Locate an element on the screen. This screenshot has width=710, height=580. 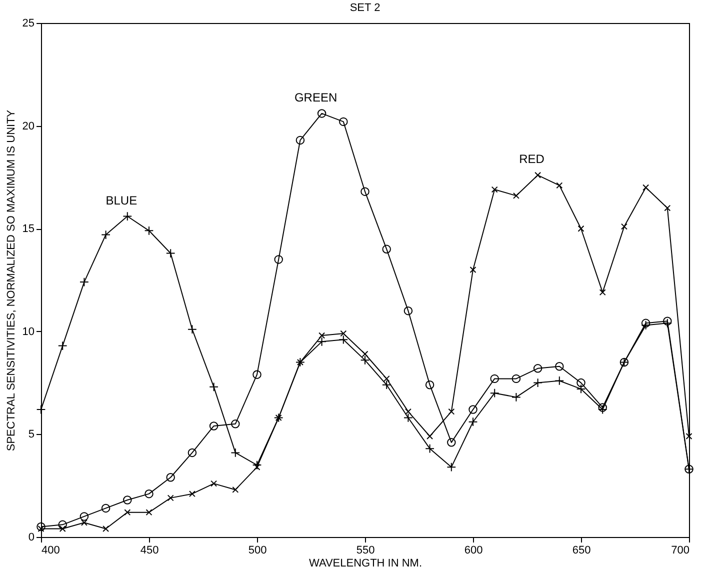
chart-title: SET 2 is located at coordinates (365, 8).